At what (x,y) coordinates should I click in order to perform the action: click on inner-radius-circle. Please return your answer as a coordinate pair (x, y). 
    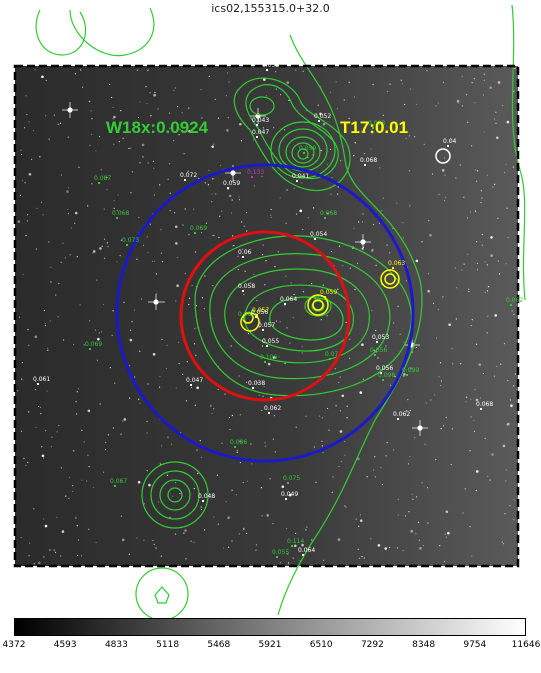
    Looking at the image, I should click on (265, 316).